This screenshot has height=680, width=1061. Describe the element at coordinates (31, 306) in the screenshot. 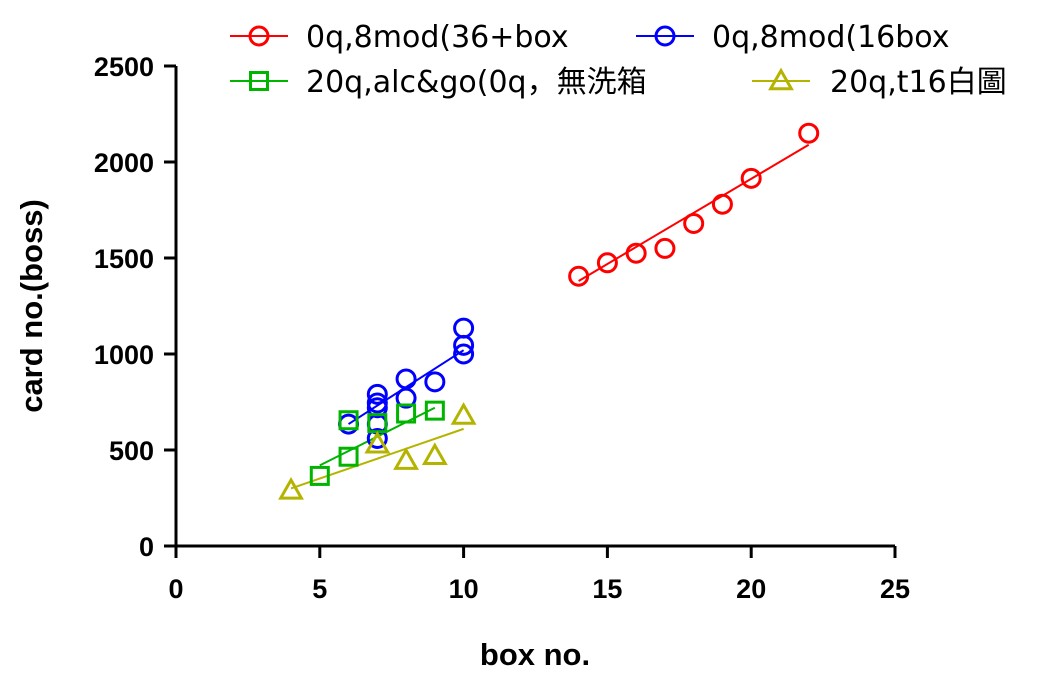

I see `y-axis-title: card no.(boss)` at that location.